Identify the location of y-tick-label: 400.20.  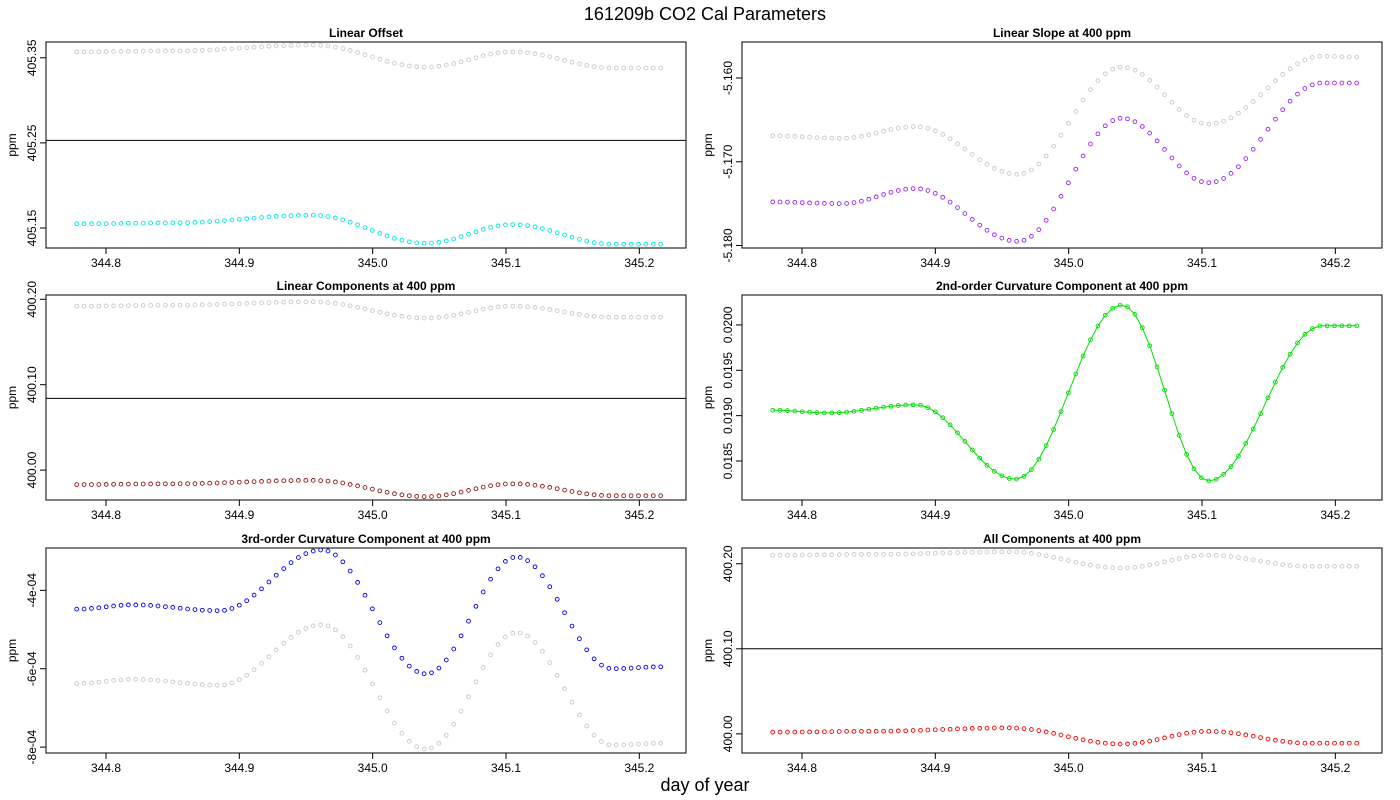
(32, 299).